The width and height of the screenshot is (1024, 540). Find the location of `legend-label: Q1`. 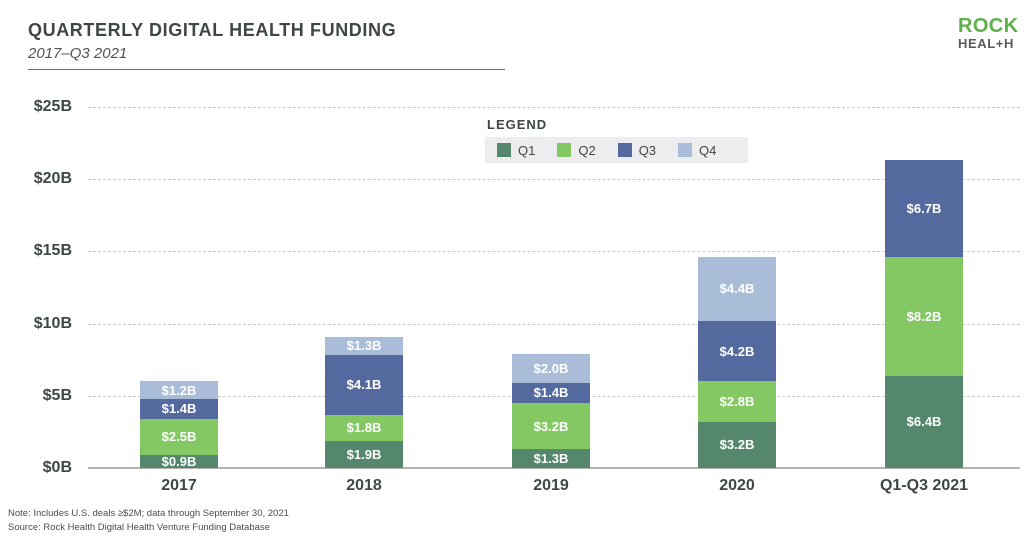

legend-label: Q1 is located at coordinates (527, 150).